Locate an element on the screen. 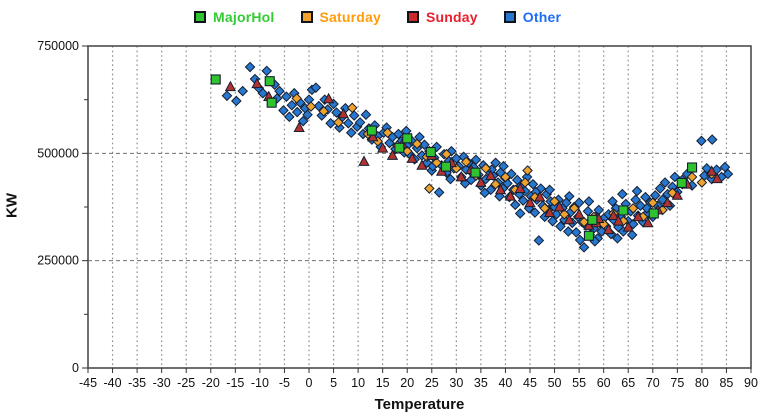  saturday-swatch-icon is located at coordinates (306, 17).